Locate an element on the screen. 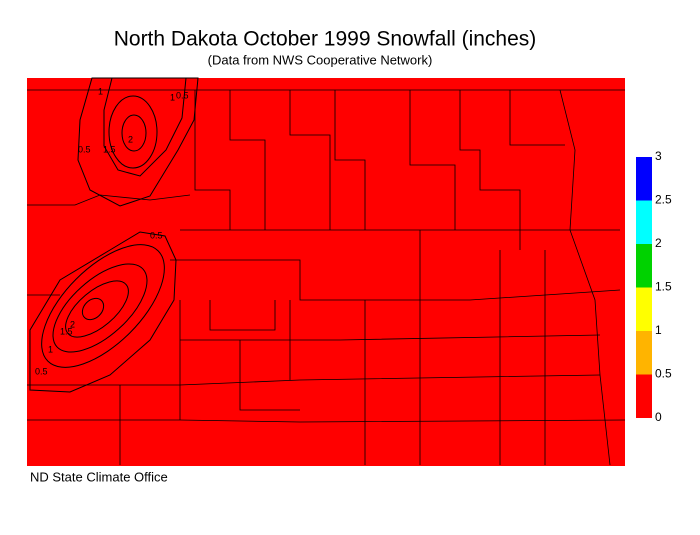  legend-tick-label: 1.5 is located at coordinates (663, 287).